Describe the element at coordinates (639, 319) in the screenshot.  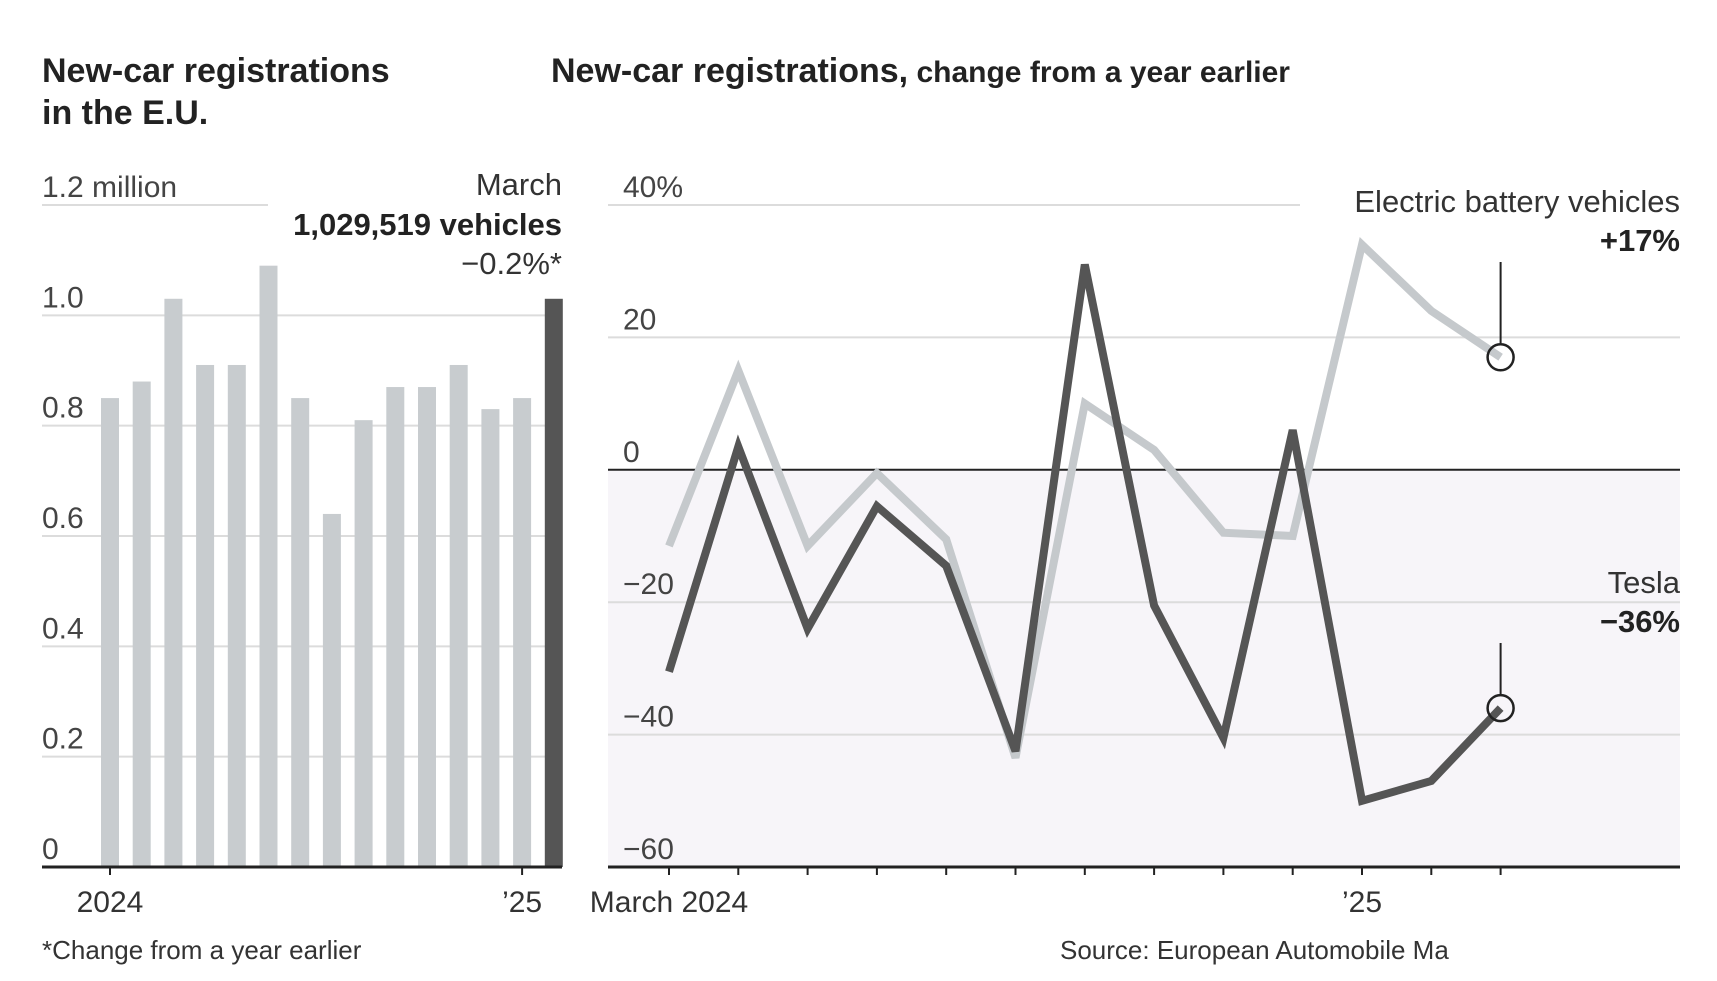
I see `line-ytick-label: 20` at that location.